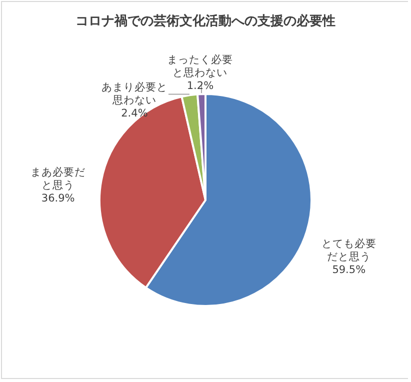 Image resolution: width=411 pixels, height=382 pixels. Describe the element at coordinates (58, 178) in the screenshot. I see `slice-label: まあ必要だと思う` at that location.